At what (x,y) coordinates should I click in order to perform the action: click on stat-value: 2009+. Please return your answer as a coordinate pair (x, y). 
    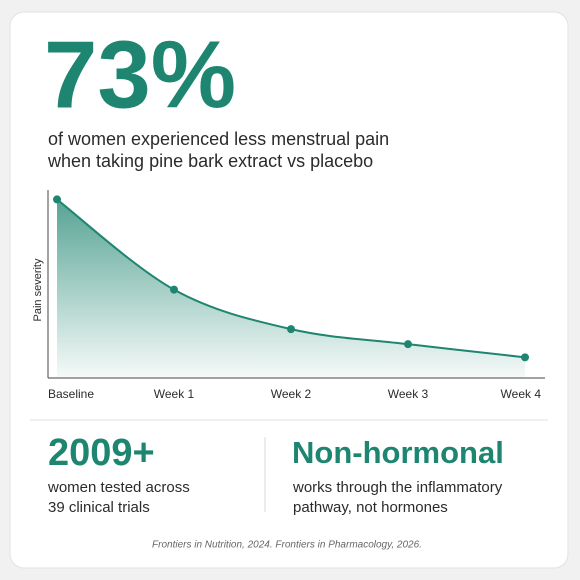
    Looking at the image, I should click on (101, 453).